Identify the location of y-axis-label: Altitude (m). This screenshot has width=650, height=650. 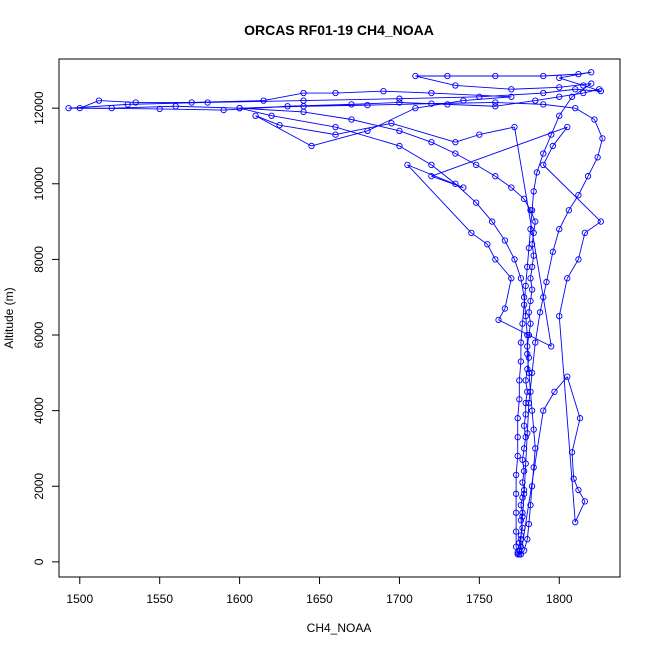
(9, 317).